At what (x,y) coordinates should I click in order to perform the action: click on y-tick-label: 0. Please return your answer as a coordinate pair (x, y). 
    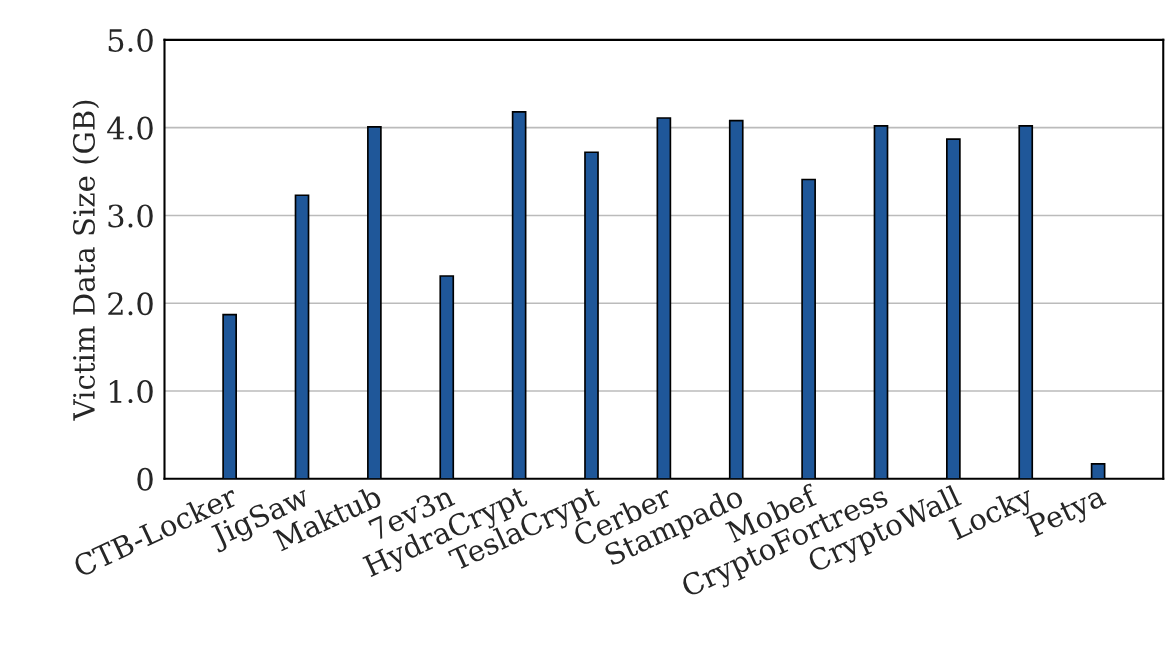
    Looking at the image, I should click on (145, 479).